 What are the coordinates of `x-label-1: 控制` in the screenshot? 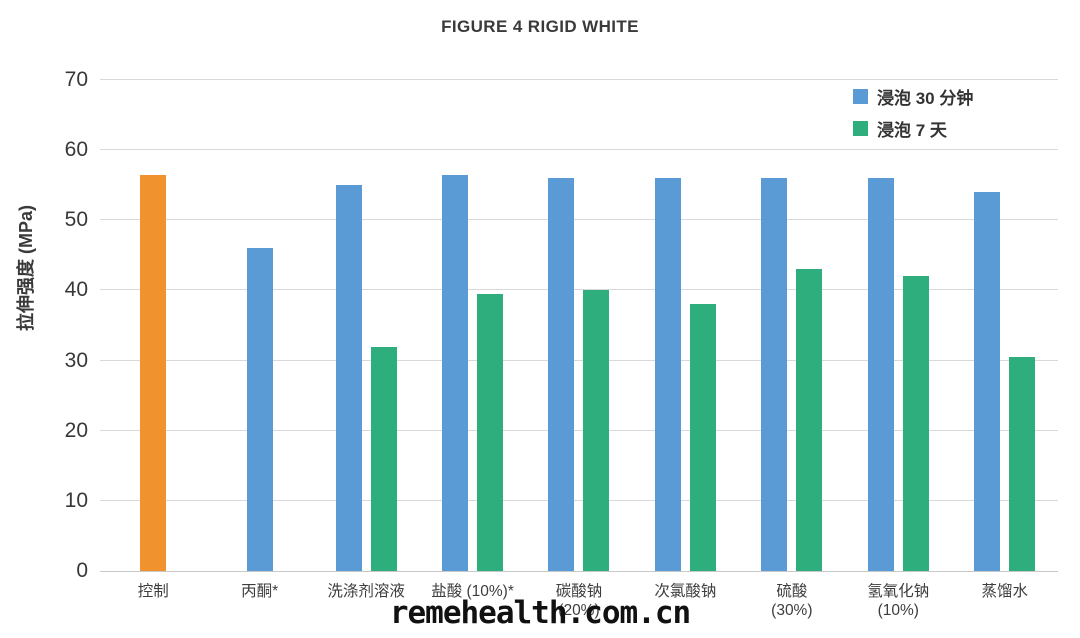 It's located at (153, 601).